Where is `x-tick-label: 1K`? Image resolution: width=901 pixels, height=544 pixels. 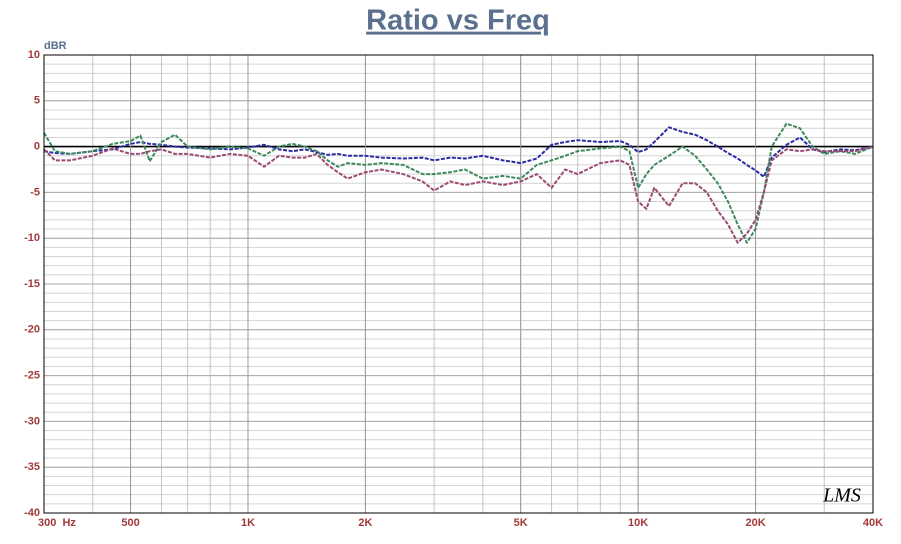 x-tick-label: 1K is located at coordinates (248, 523).